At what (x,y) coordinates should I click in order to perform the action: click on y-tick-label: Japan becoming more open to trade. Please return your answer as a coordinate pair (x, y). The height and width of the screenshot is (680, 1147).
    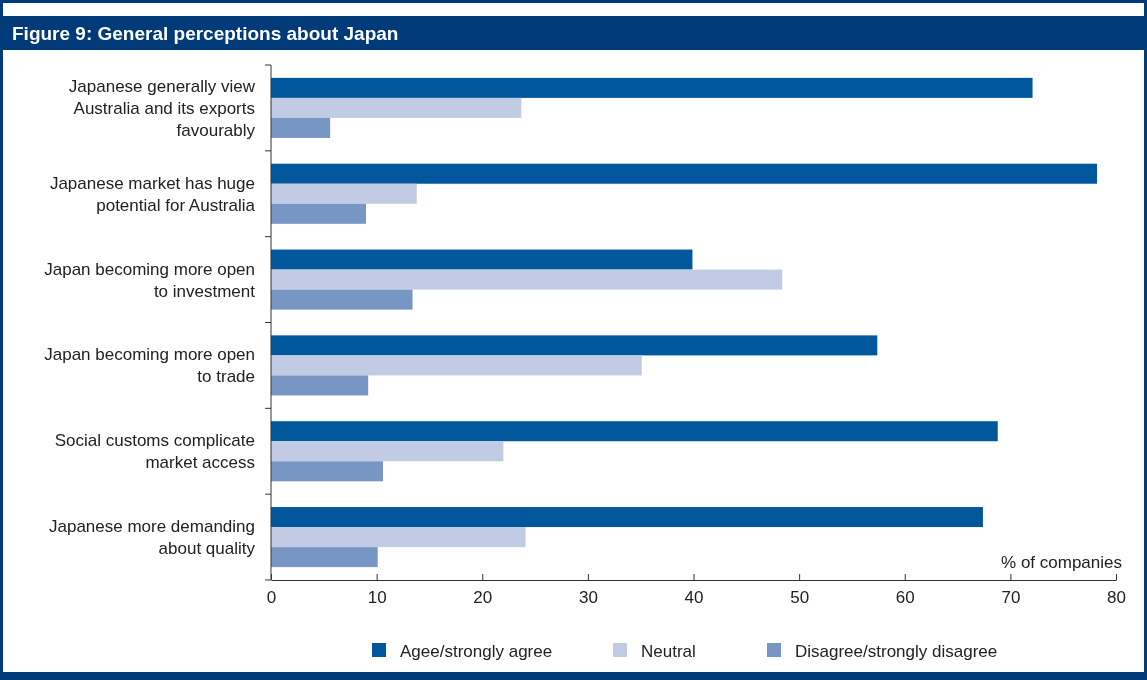
    Looking at the image, I should click on (149, 366).